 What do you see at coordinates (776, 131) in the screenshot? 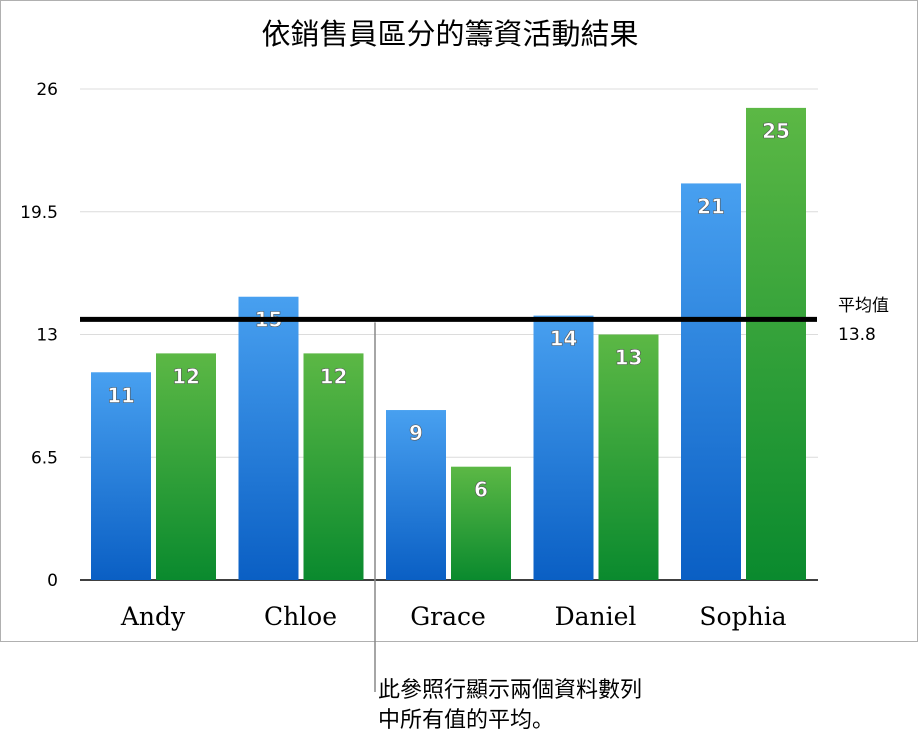
I see `data-label: 25` at bounding box center [776, 131].